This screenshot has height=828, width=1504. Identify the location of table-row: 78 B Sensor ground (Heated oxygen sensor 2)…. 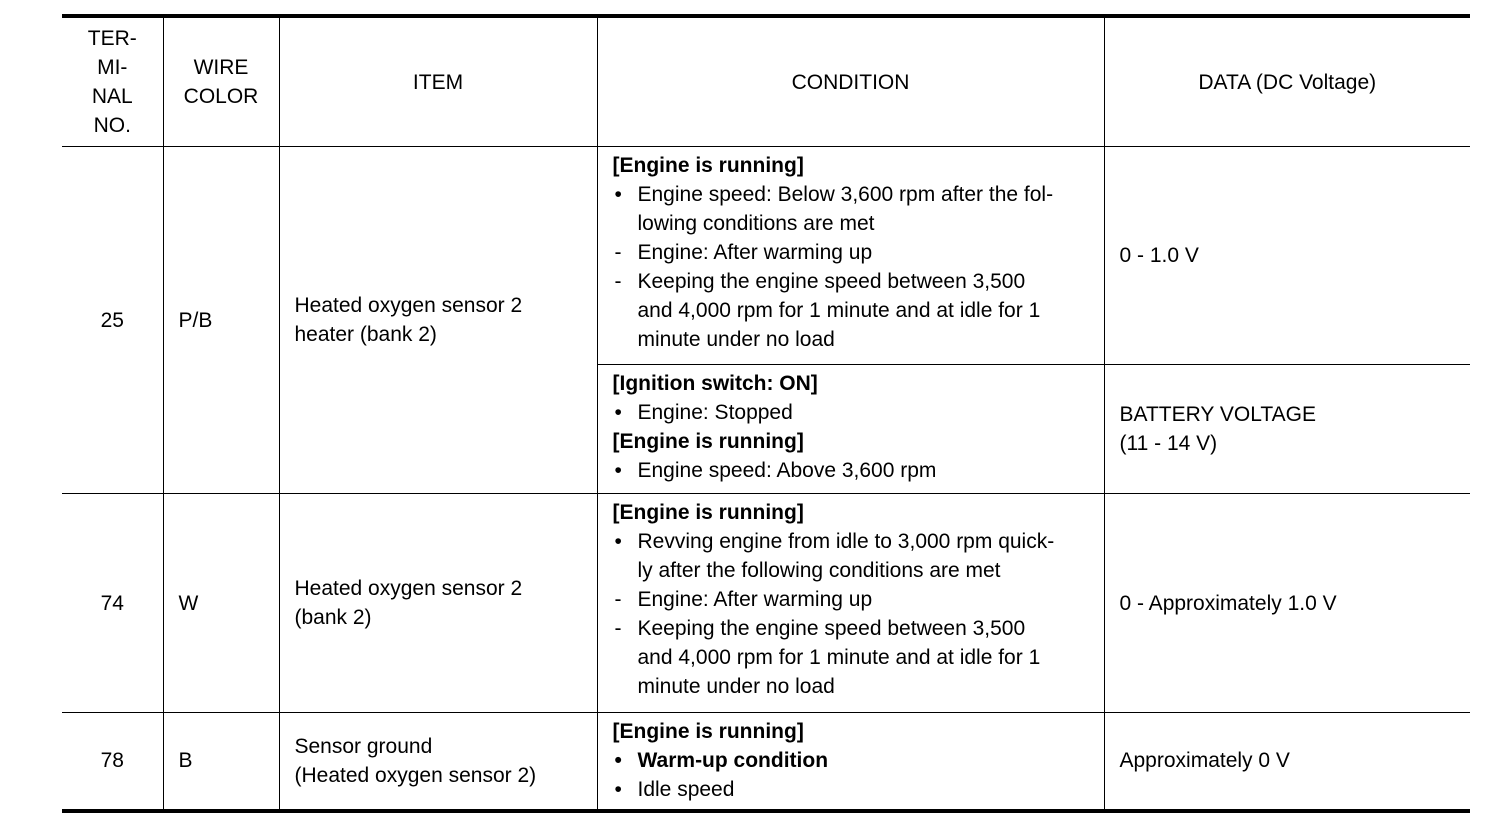
(766, 762).